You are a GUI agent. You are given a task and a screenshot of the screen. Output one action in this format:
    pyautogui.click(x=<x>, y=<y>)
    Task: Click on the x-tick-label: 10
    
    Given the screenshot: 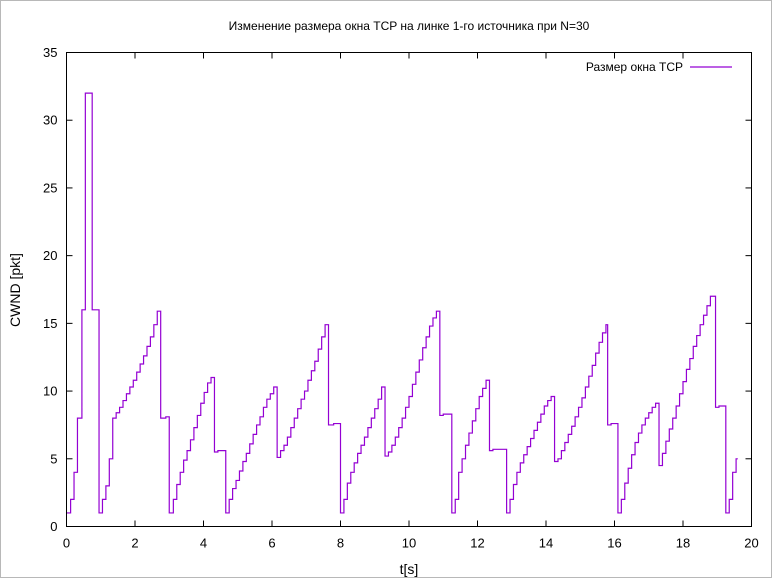 What is the action you would take?
    pyautogui.click(x=409, y=543)
    